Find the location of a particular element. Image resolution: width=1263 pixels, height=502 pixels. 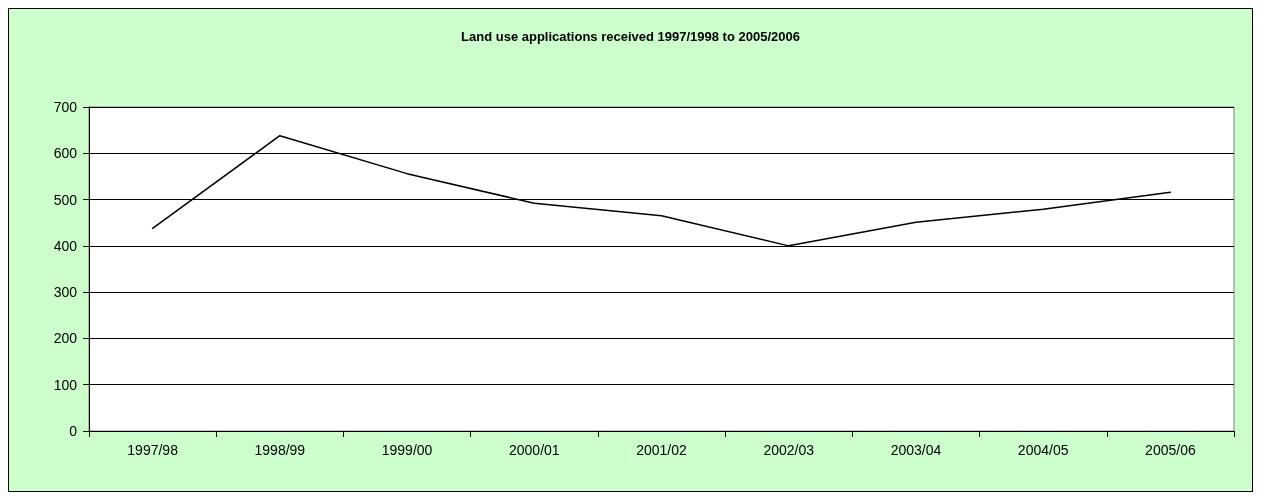

y-tick-label: 700 is located at coordinates (65, 107).